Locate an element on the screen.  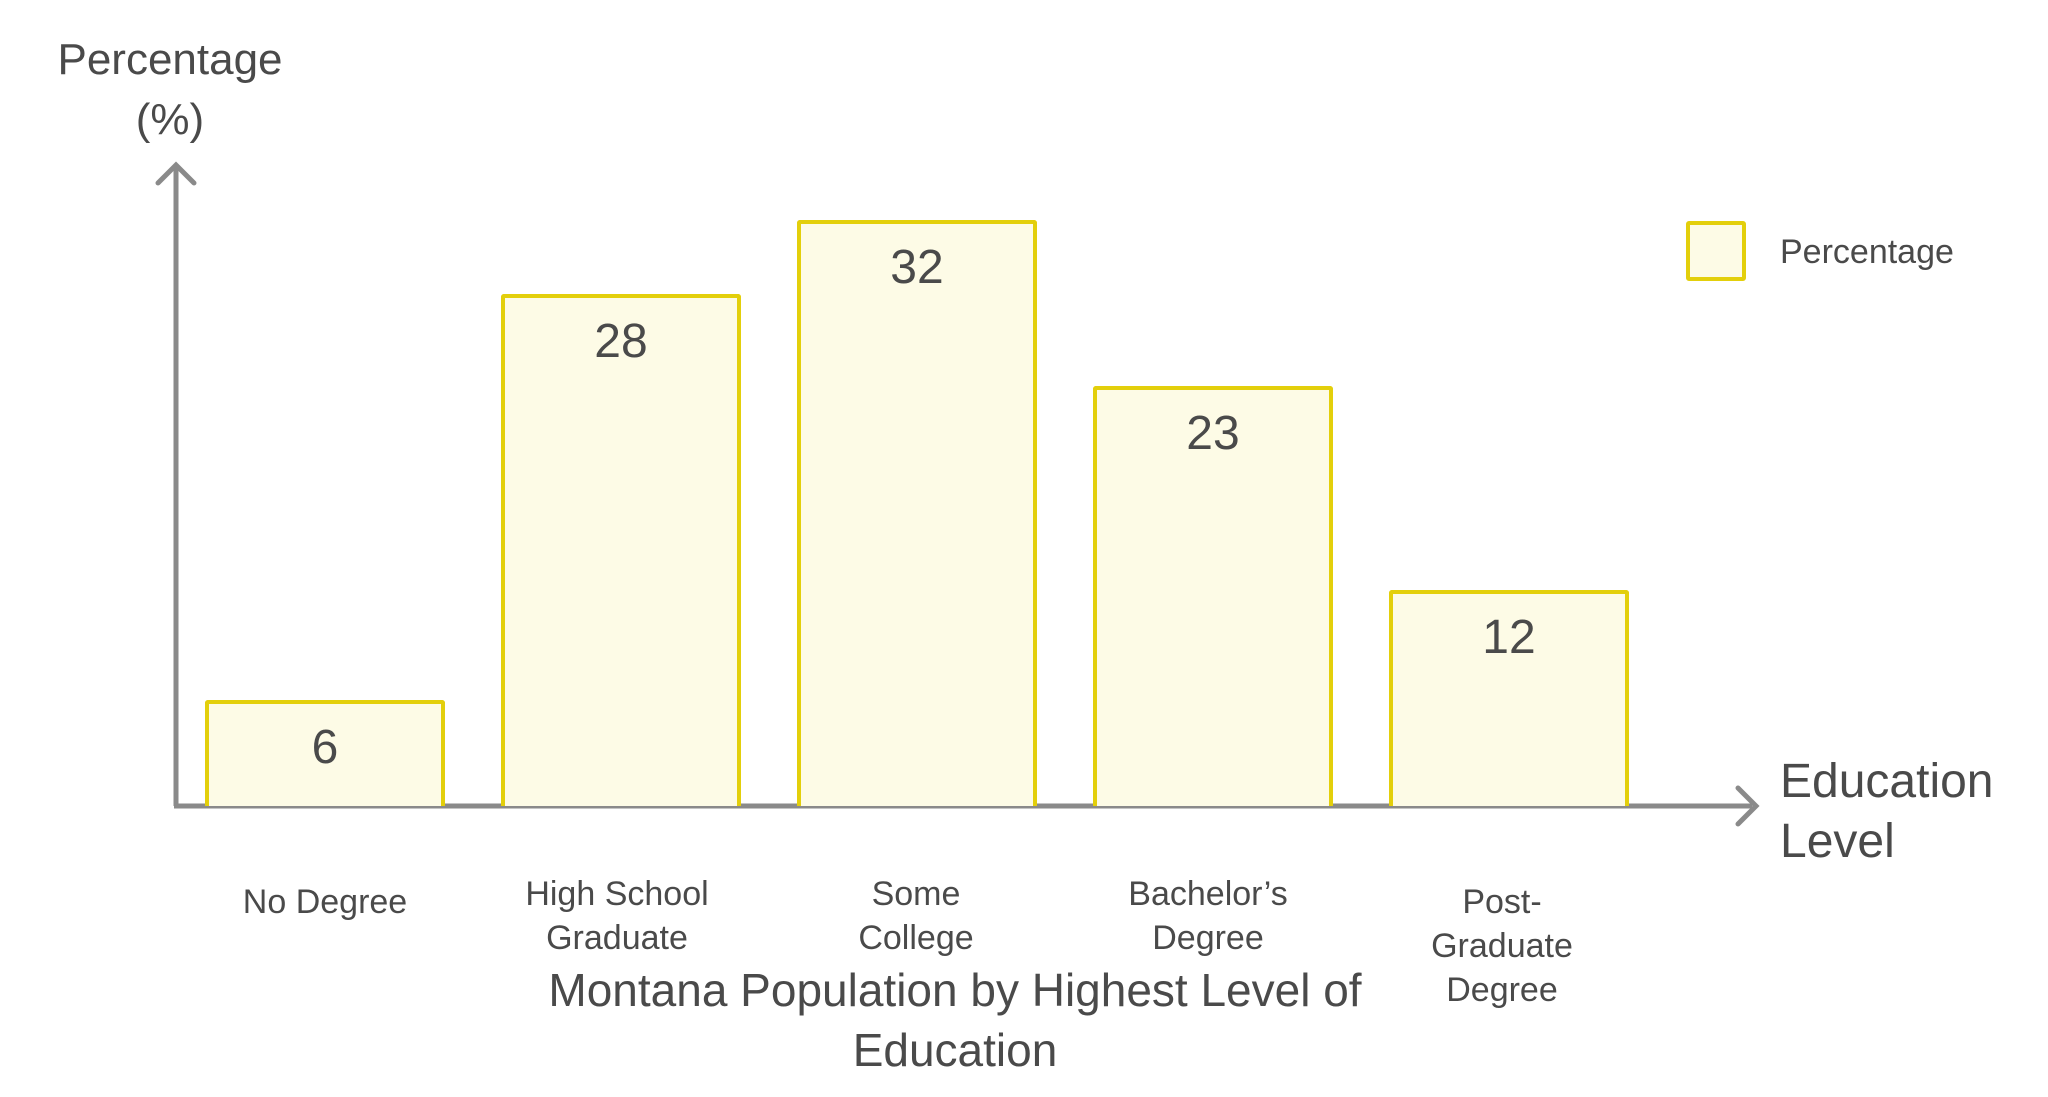
x-axis-label: Education Level is located at coordinates (1887, 812).